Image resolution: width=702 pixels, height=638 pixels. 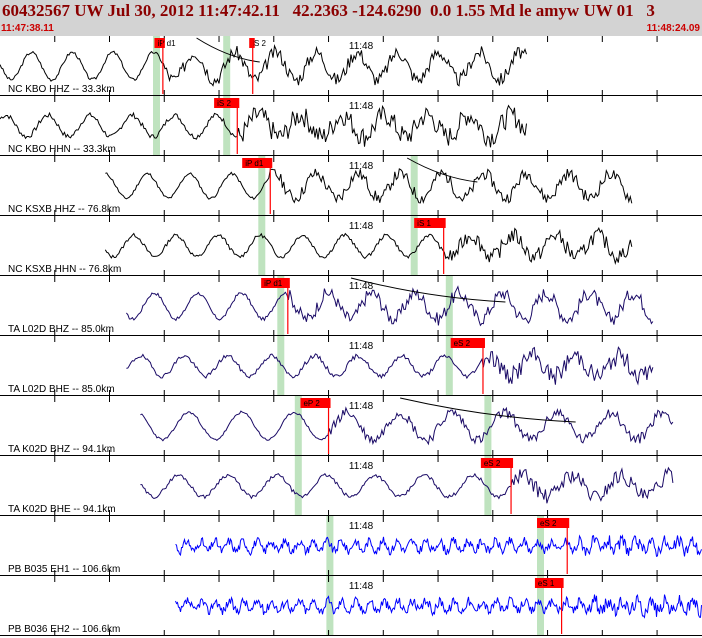 I want to click on trace-row: 11:48 eS 2 TA L02D BHE -- 85.0km, so click(x=351, y=366).